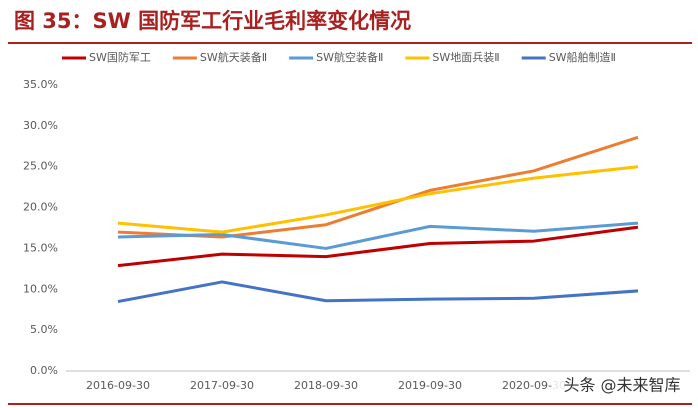  Describe the element at coordinates (40, 247) in the screenshot. I see `y-tick-label: 15.0%` at that location.